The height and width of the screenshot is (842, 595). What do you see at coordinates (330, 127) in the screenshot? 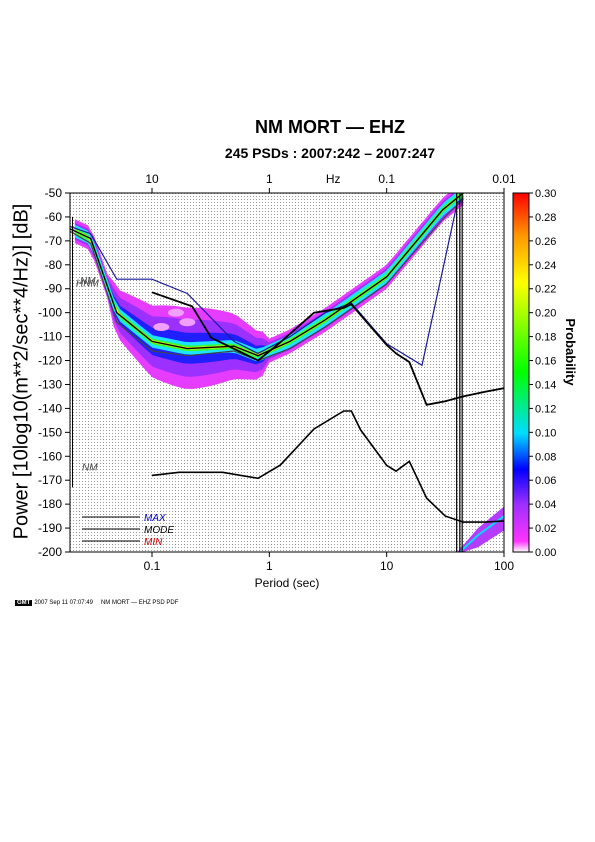
I see `chart-title: NM MORT — EHZ` at bounding box center [330, 127].